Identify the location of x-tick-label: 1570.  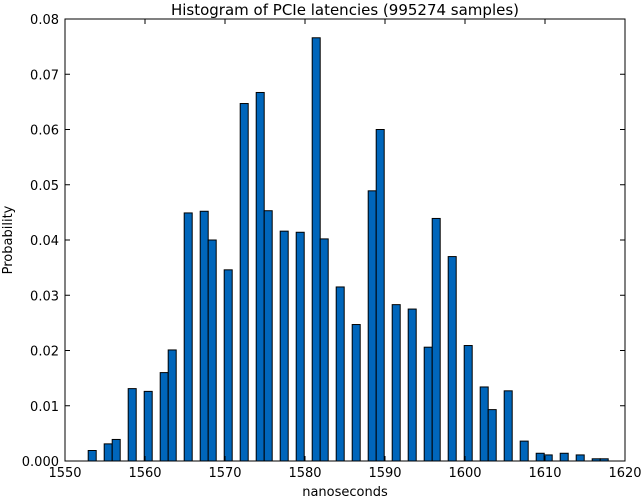
(224, 473).